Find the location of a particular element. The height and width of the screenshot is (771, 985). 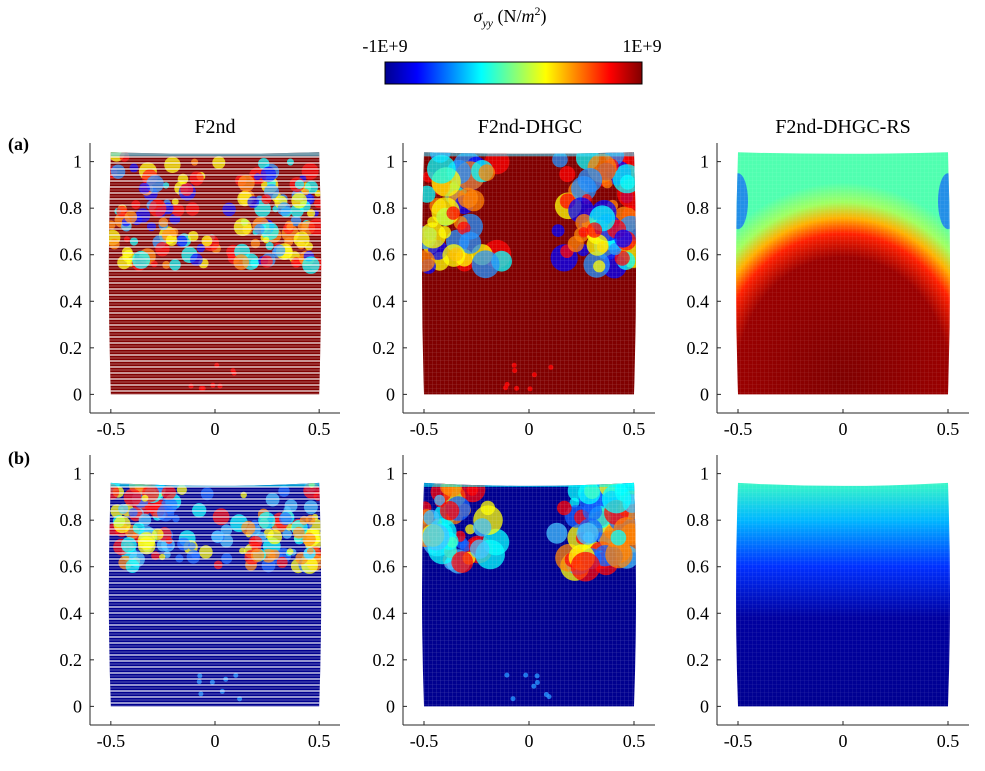

colorbar: σyy (N/m2) -1E+9 1E+9 is located at coordinates (512, 44).